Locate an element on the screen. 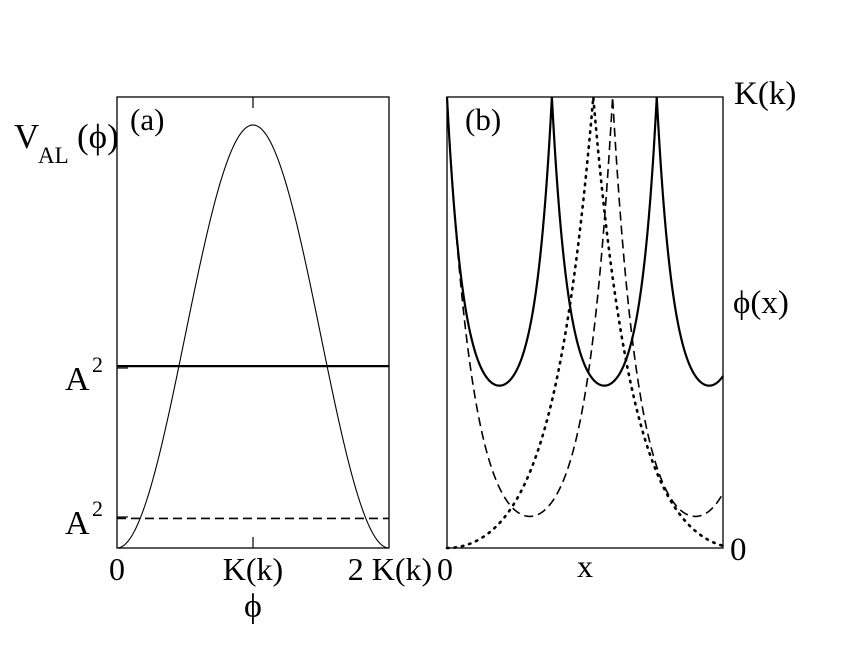  panel-a-label: (a) is located at coordinates (147, 119).